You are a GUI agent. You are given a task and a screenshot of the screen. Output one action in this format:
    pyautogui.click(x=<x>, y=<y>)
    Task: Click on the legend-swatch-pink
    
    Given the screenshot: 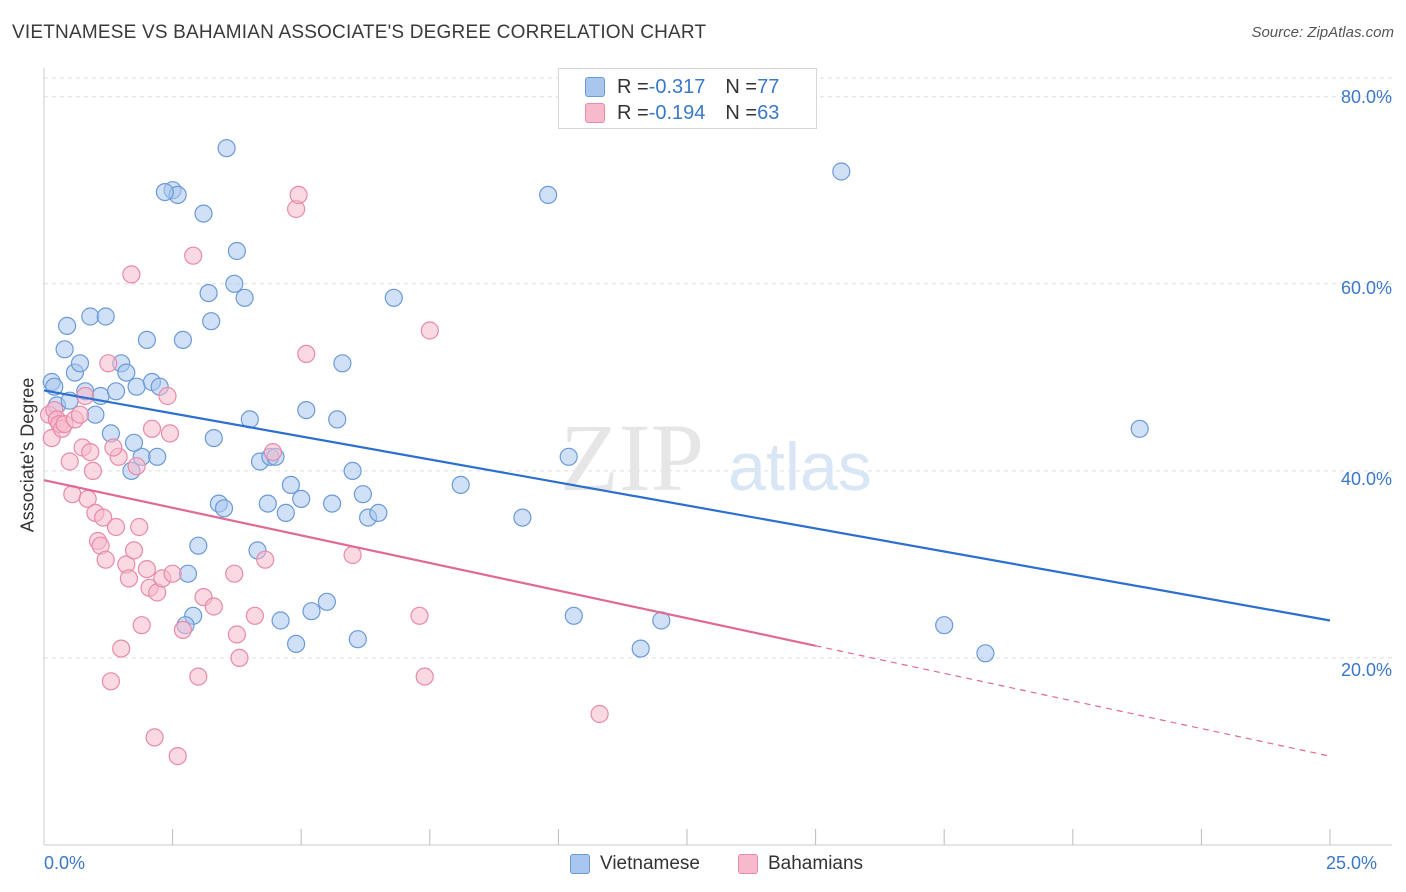 What is the action you would take?
    pyautogui.click(x=595, y=113)
    